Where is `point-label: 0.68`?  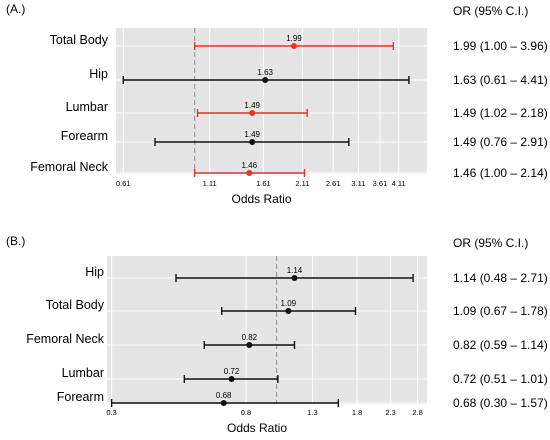
point-label: 0.68 is located at coordinates (224, 395).